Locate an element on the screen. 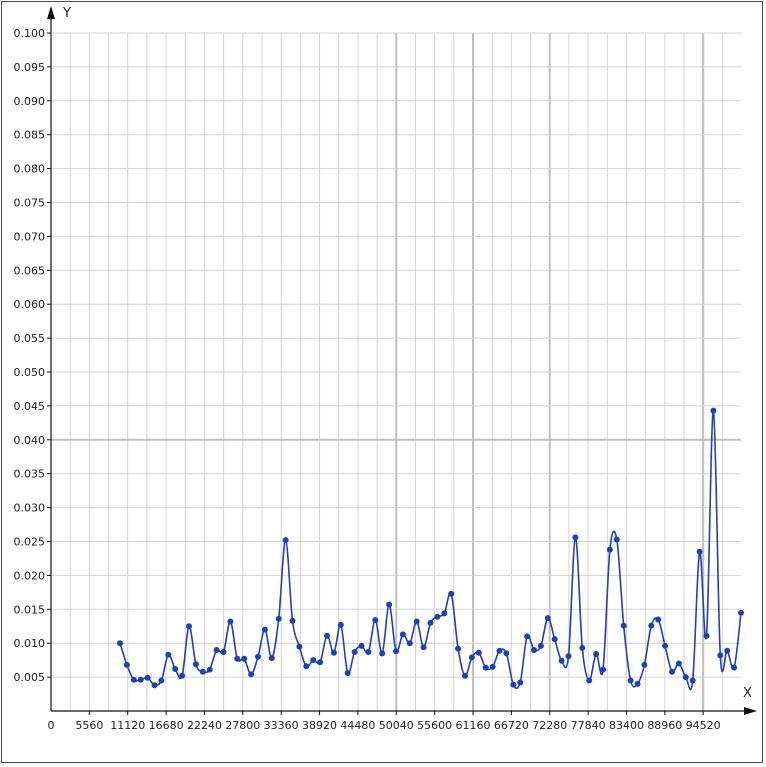 The image size is (766, 767). y-tick-label: 0.100 is located at coordinates (30, 33).